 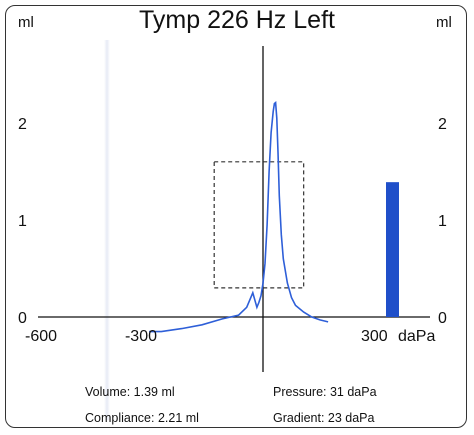 What do you see at coordinates (442, 318) in the screenshot?
I see `y-tick-label-right: 0` at bounding box center [442, 318].